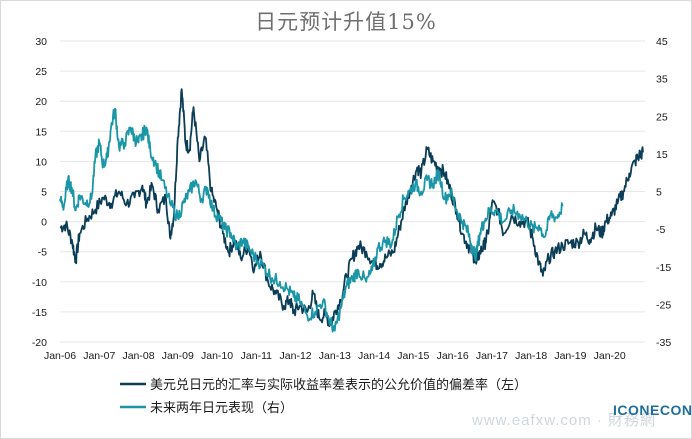 The image size is (692, 439). What do you see at coordinates (338, 385) in the screenshot?
I see `legend-label: 美元兑日元的汇率与实际收益率差表示的公允价值的偏差率（左）` at bounding box center [338, 385].